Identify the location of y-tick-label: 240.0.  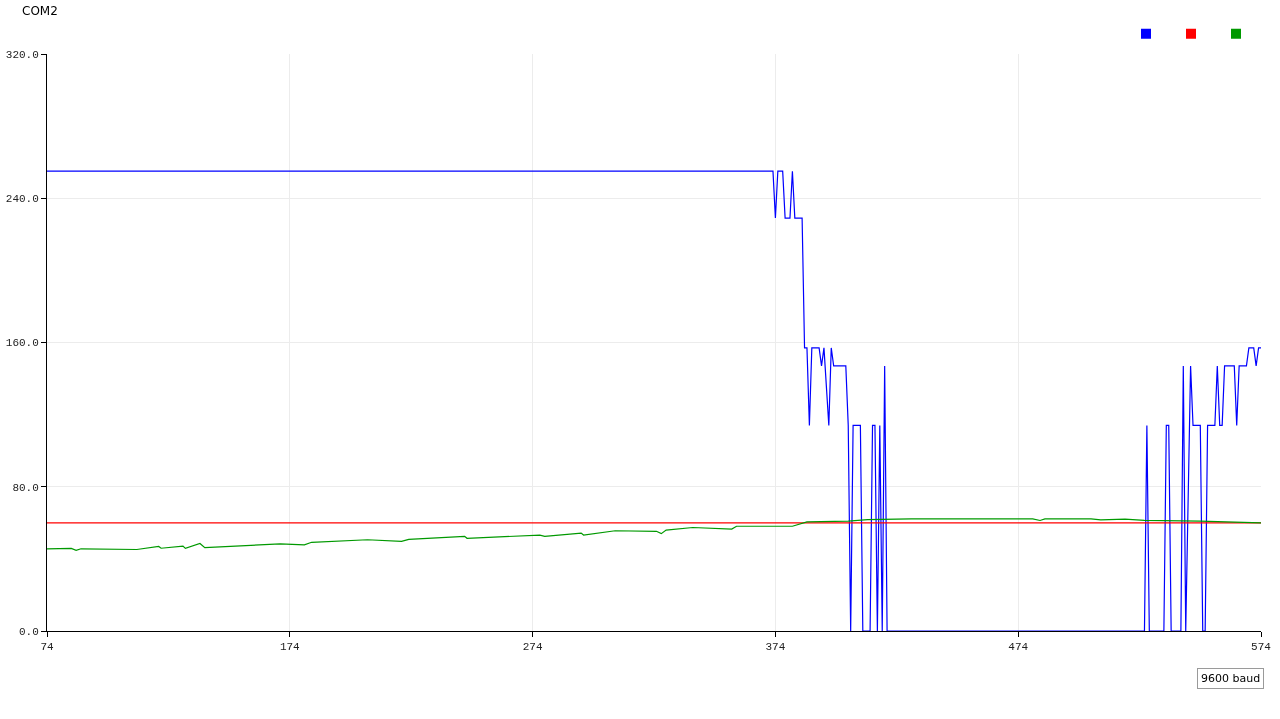
(22, 199).